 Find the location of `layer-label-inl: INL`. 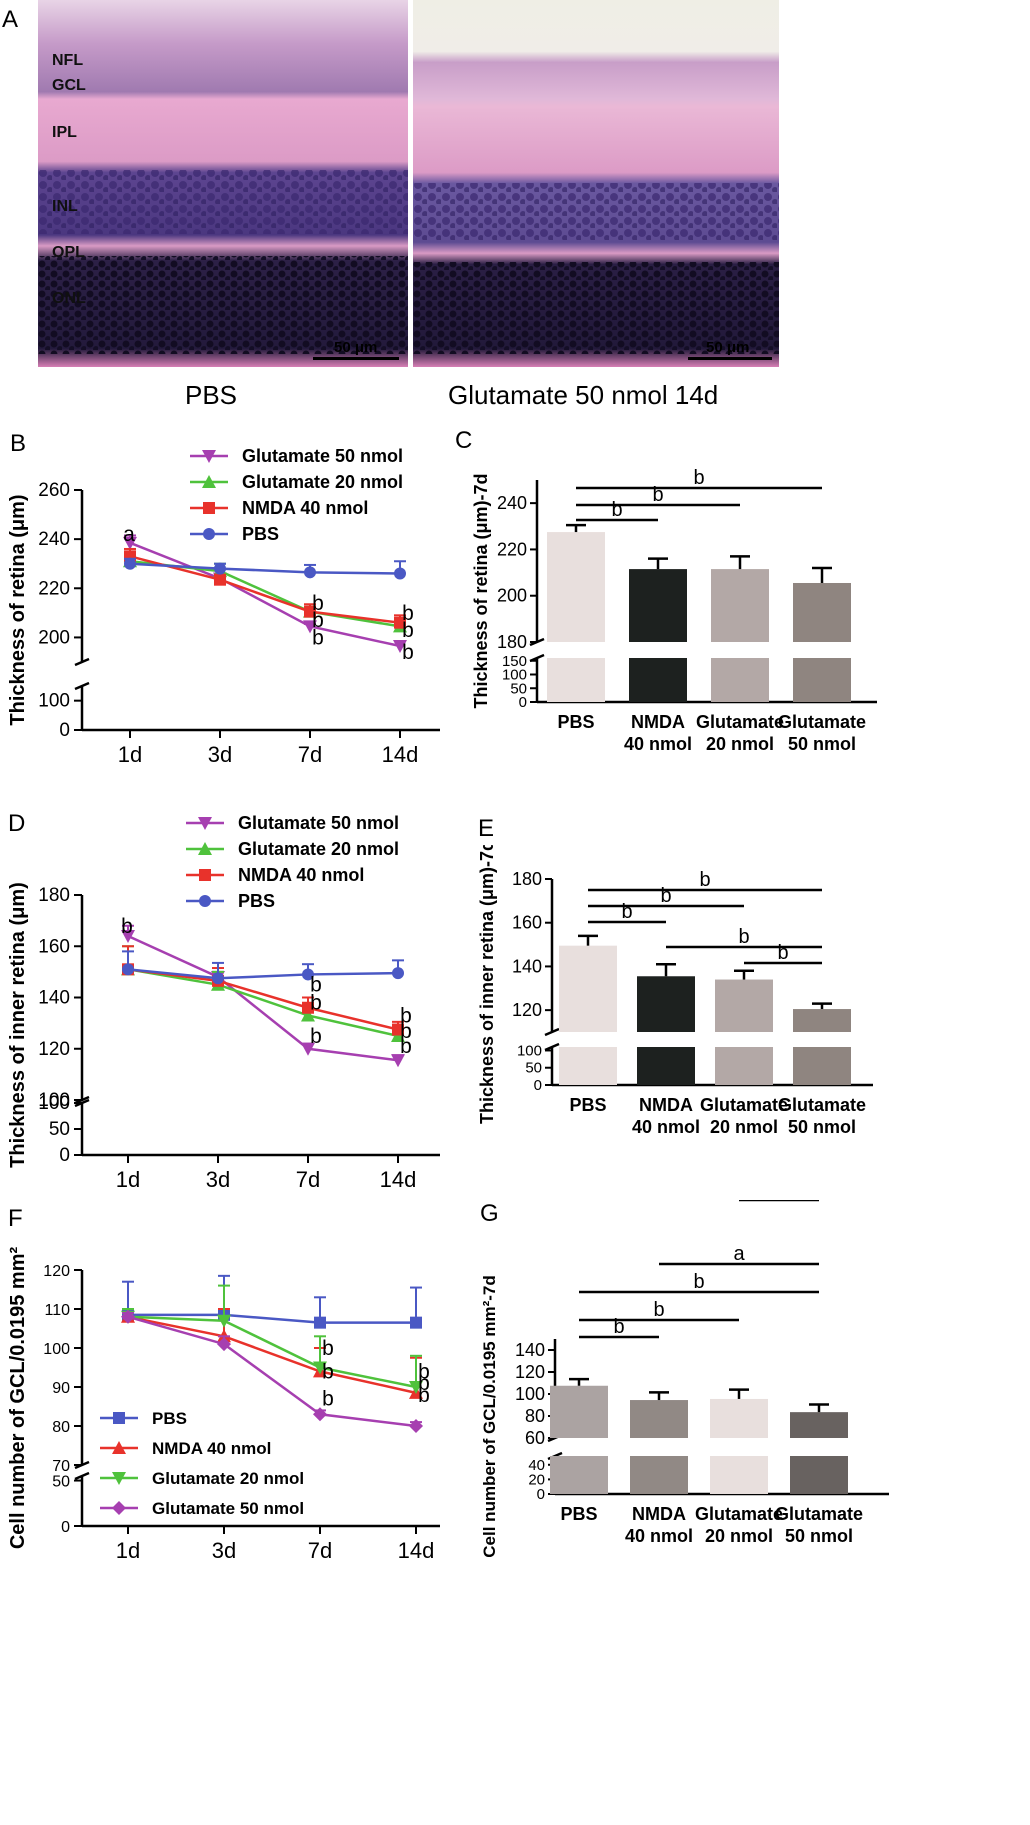

layer-label-inl: INL is located at coordinates (65, 206).